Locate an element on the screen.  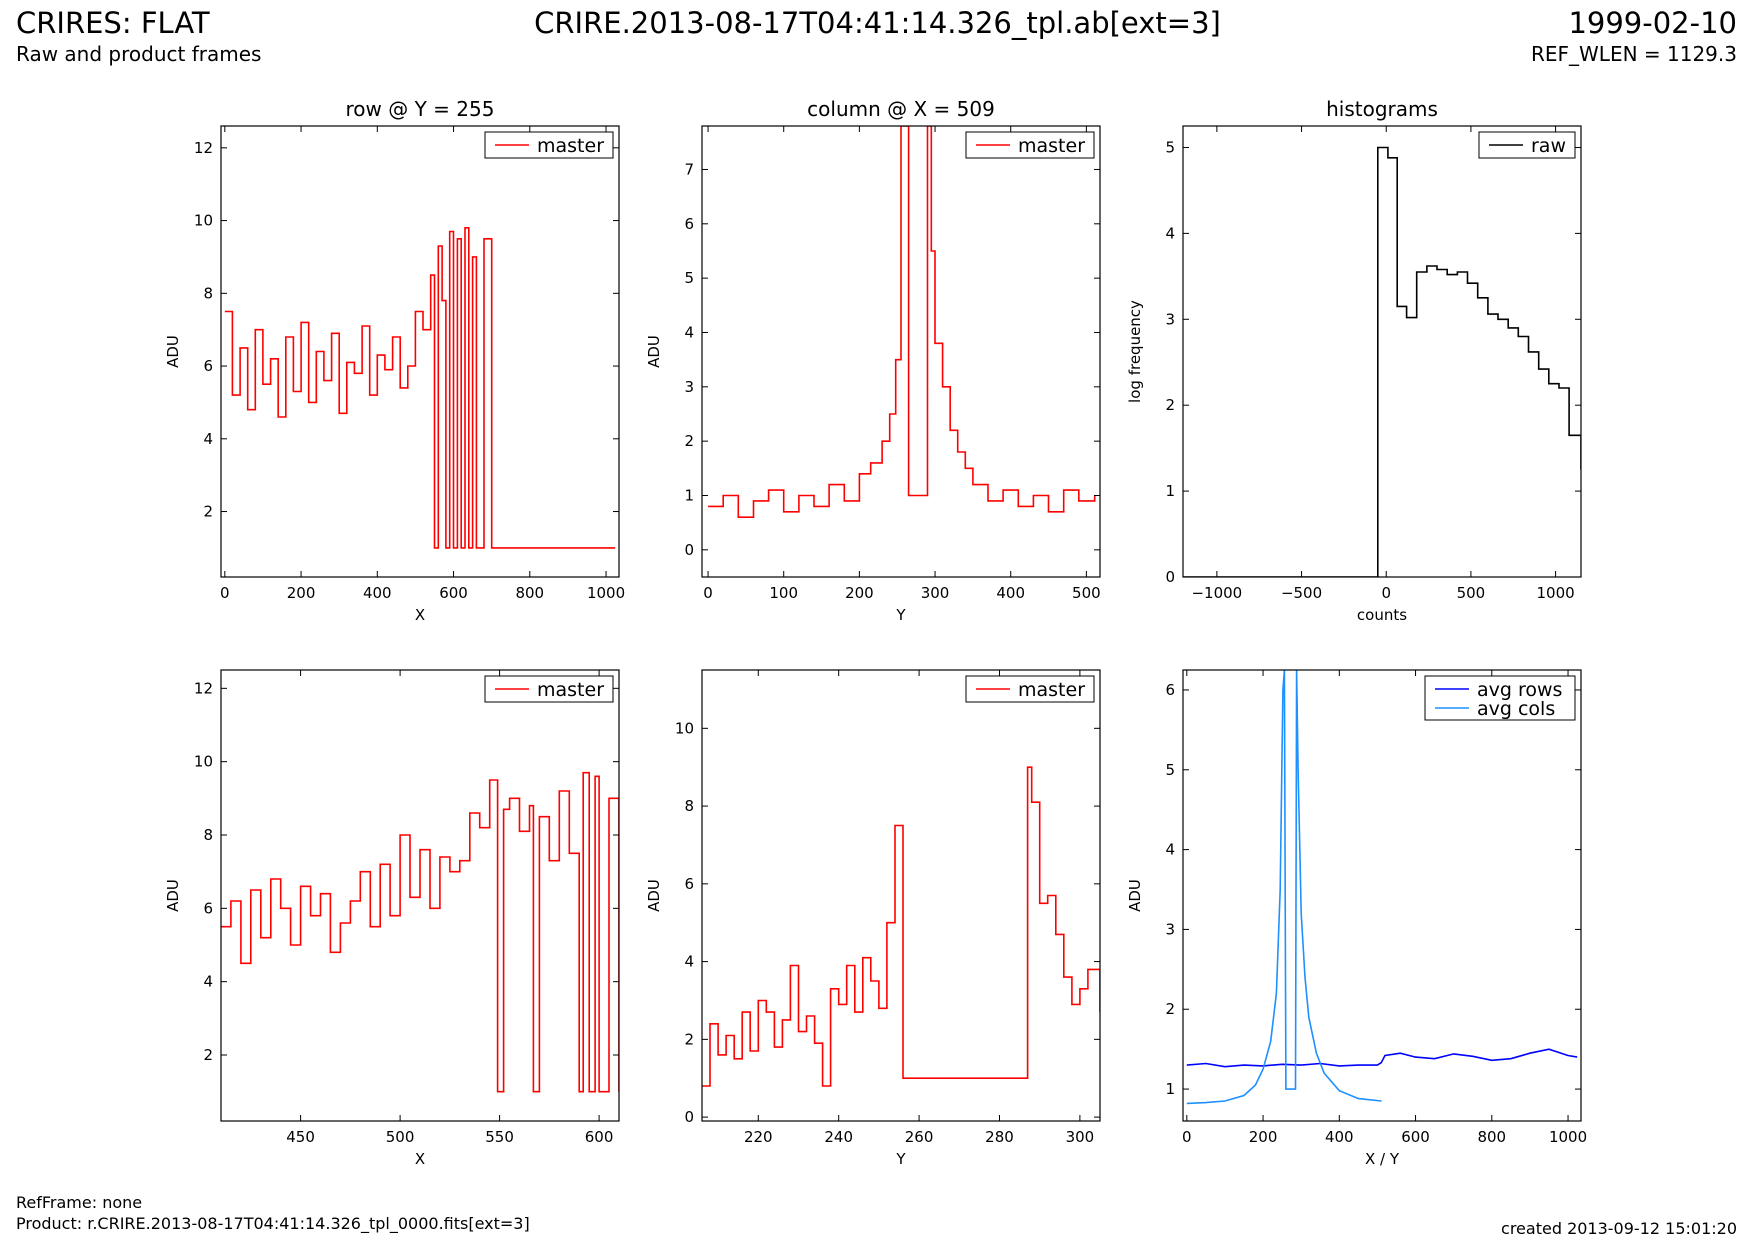
y-tick-label: 1 is located at coordinates (1170, 491).